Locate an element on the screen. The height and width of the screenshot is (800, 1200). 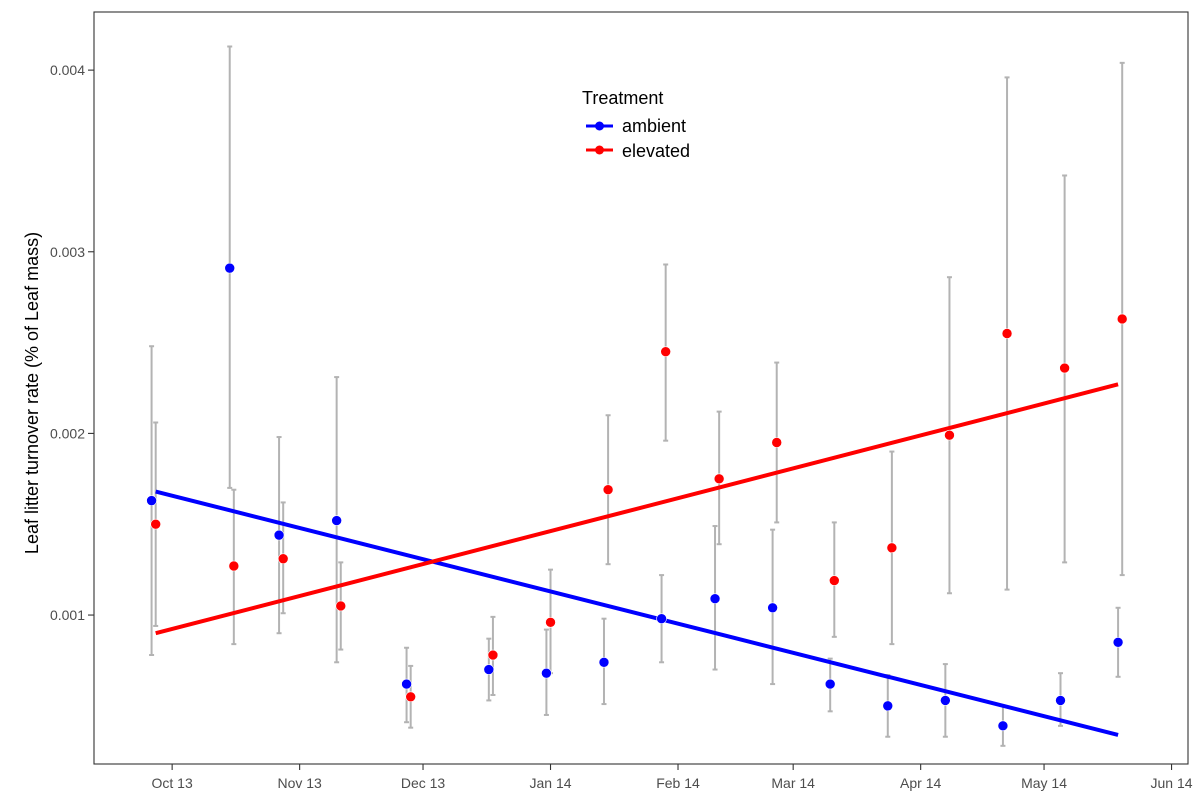
legend-key-elevated-dot is located at coordinates (599, 150).